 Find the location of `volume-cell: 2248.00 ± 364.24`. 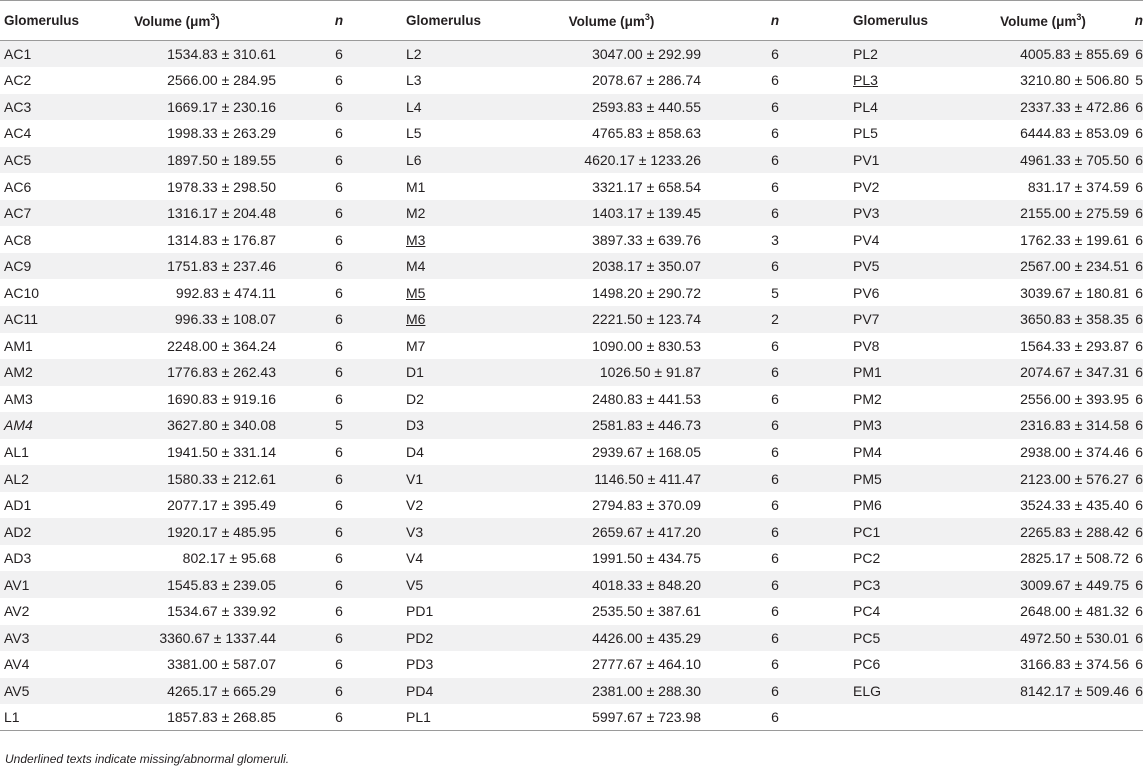

volume-cell: 2248.00 ± 364.24 is located at coordinates (221, 345).